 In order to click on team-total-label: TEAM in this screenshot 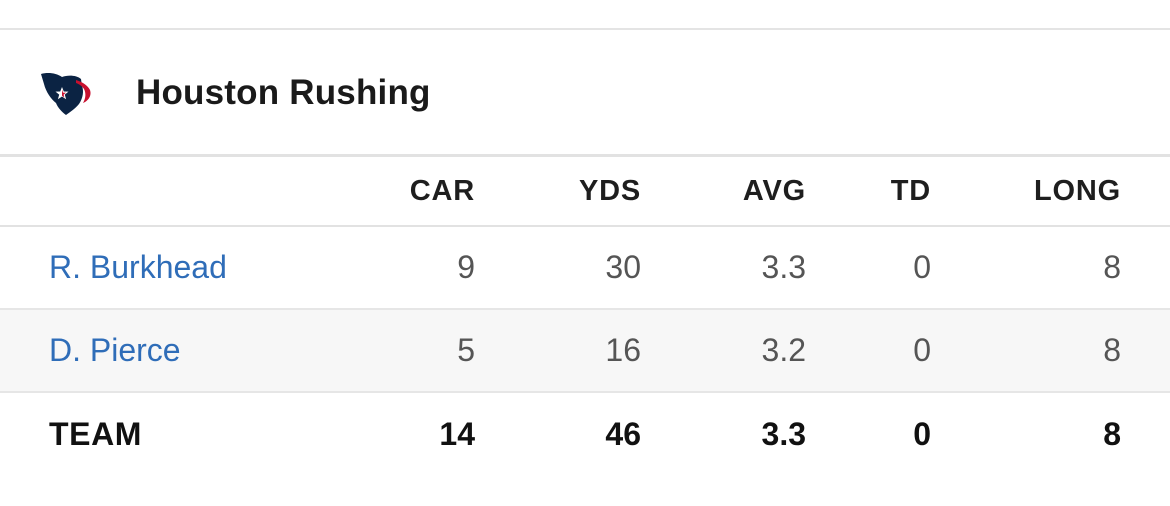, I will do `click(96, 434)`.